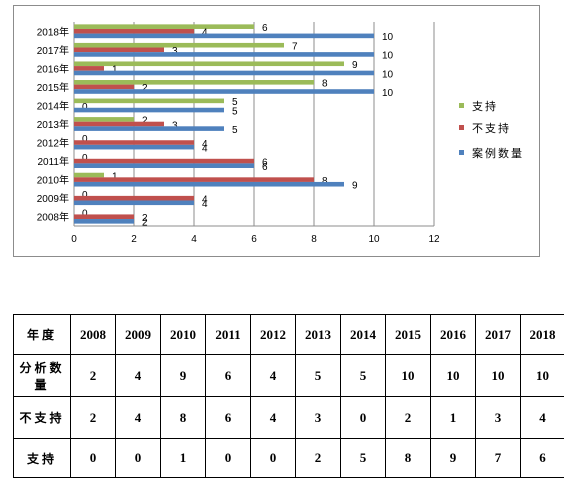  What do you see at coordinates (183, 334) in the screenshot?
I see `column-header-cell: 2010` at bounding box center [183, 334].